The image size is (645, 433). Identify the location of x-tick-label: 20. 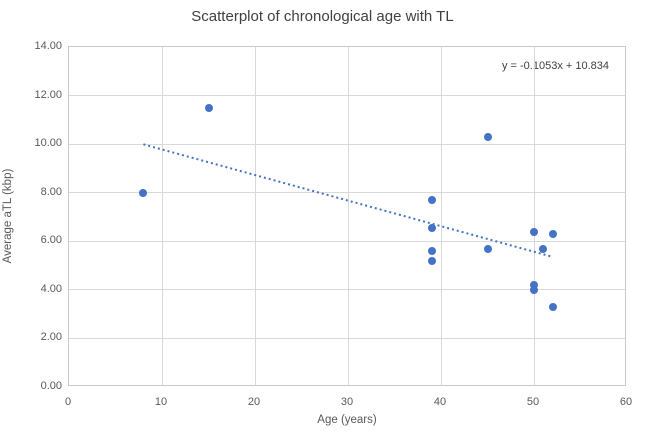
(254, 402).